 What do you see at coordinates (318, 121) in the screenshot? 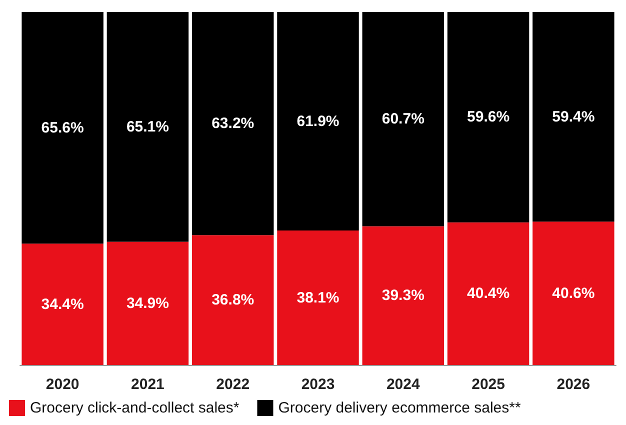
I see `data-label: 61.9%` at bounding box center [318, 121].